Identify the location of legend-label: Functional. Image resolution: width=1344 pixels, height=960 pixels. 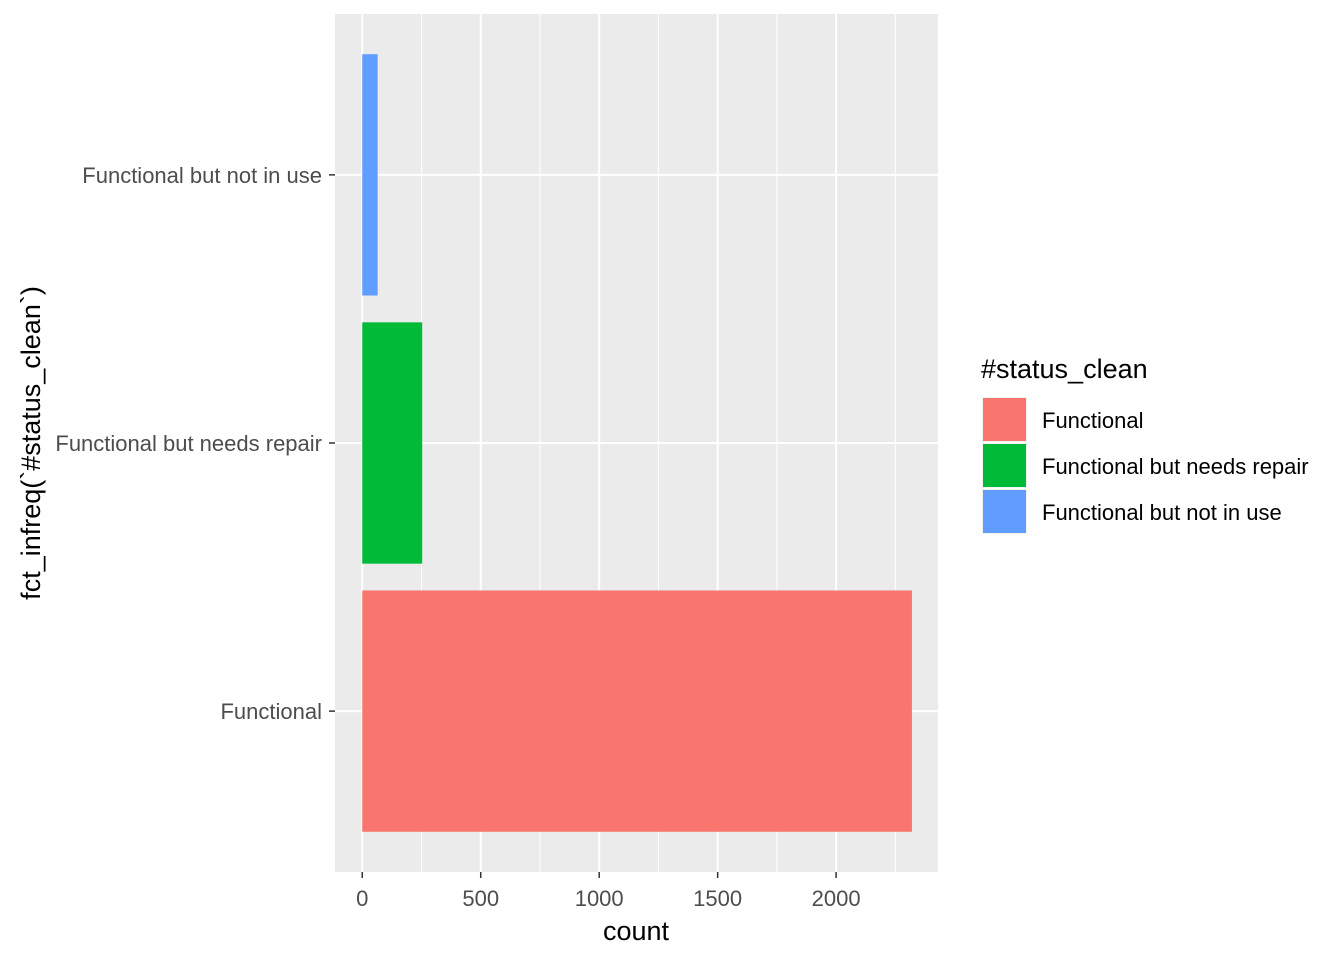
(1093, 420).